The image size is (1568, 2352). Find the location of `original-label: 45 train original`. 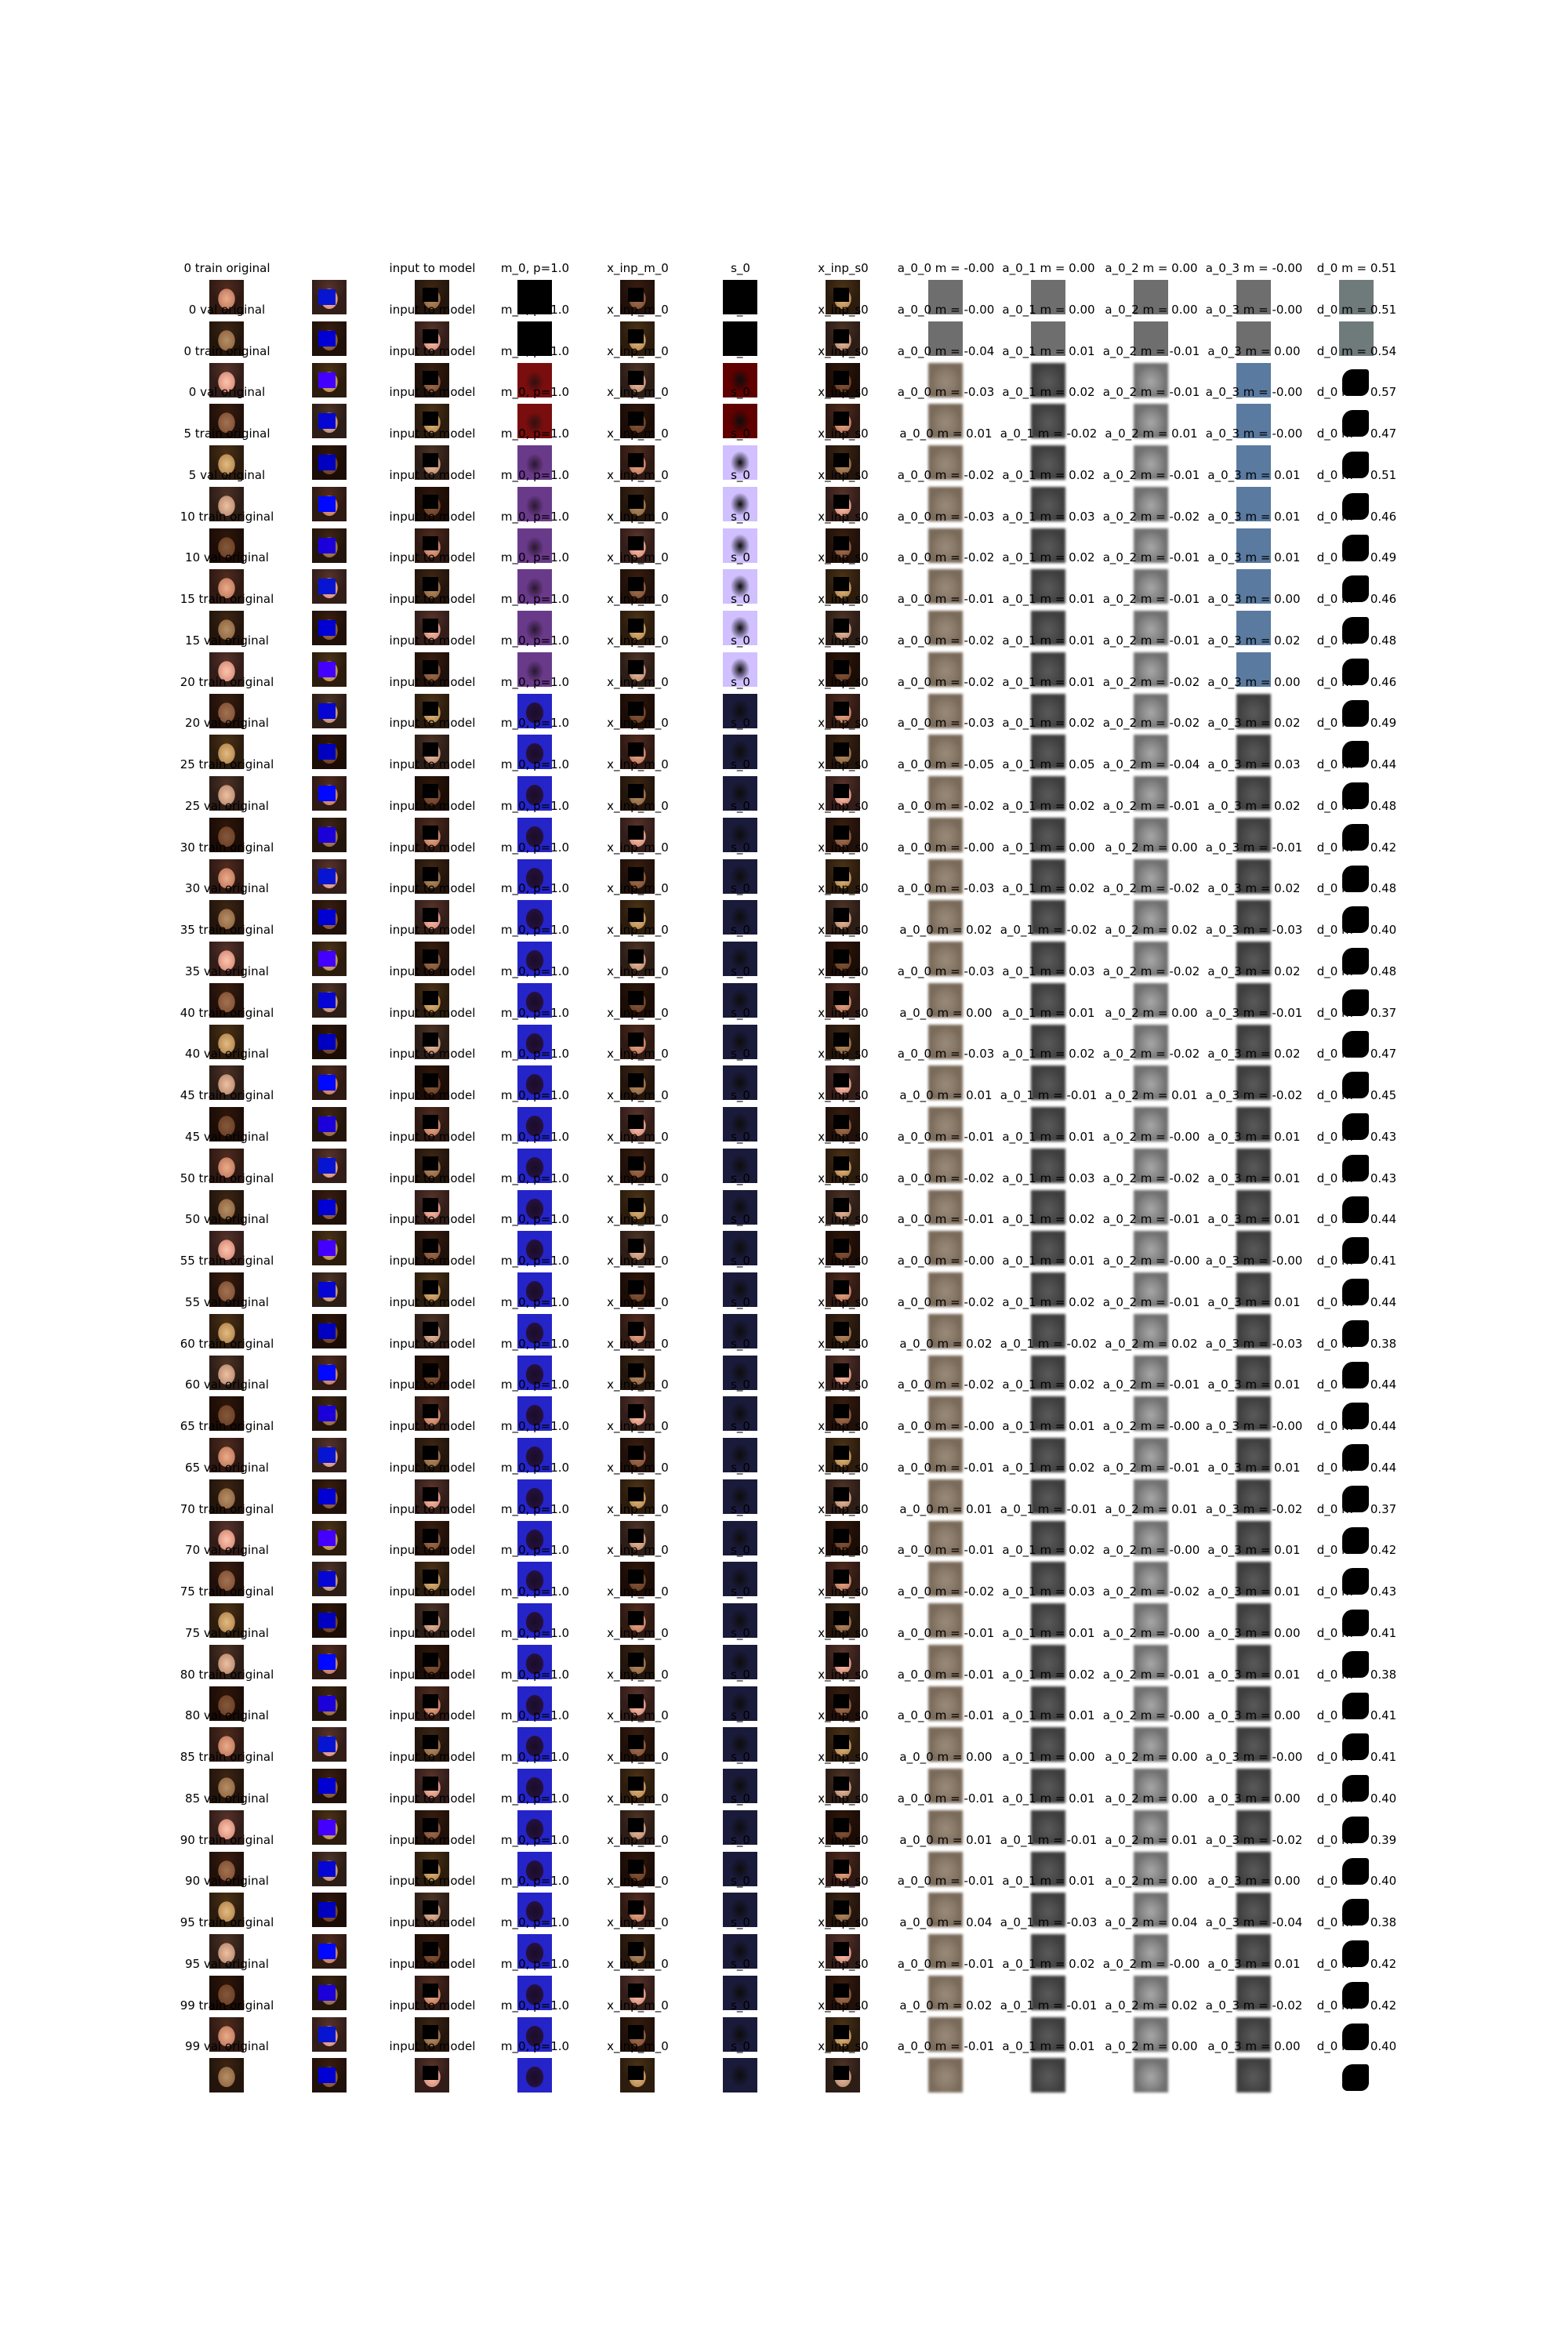

original-label: 45 train original is located at coordinates (227, 1095).